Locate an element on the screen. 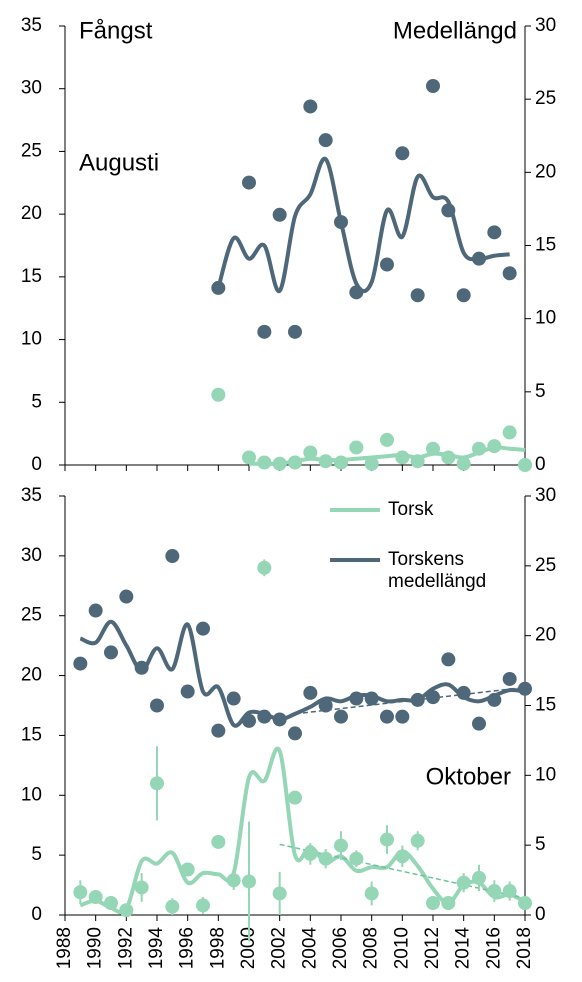 This screenshot has width=582, height=982. x-tick-label: 2018 is located at coordinates (524, 948).